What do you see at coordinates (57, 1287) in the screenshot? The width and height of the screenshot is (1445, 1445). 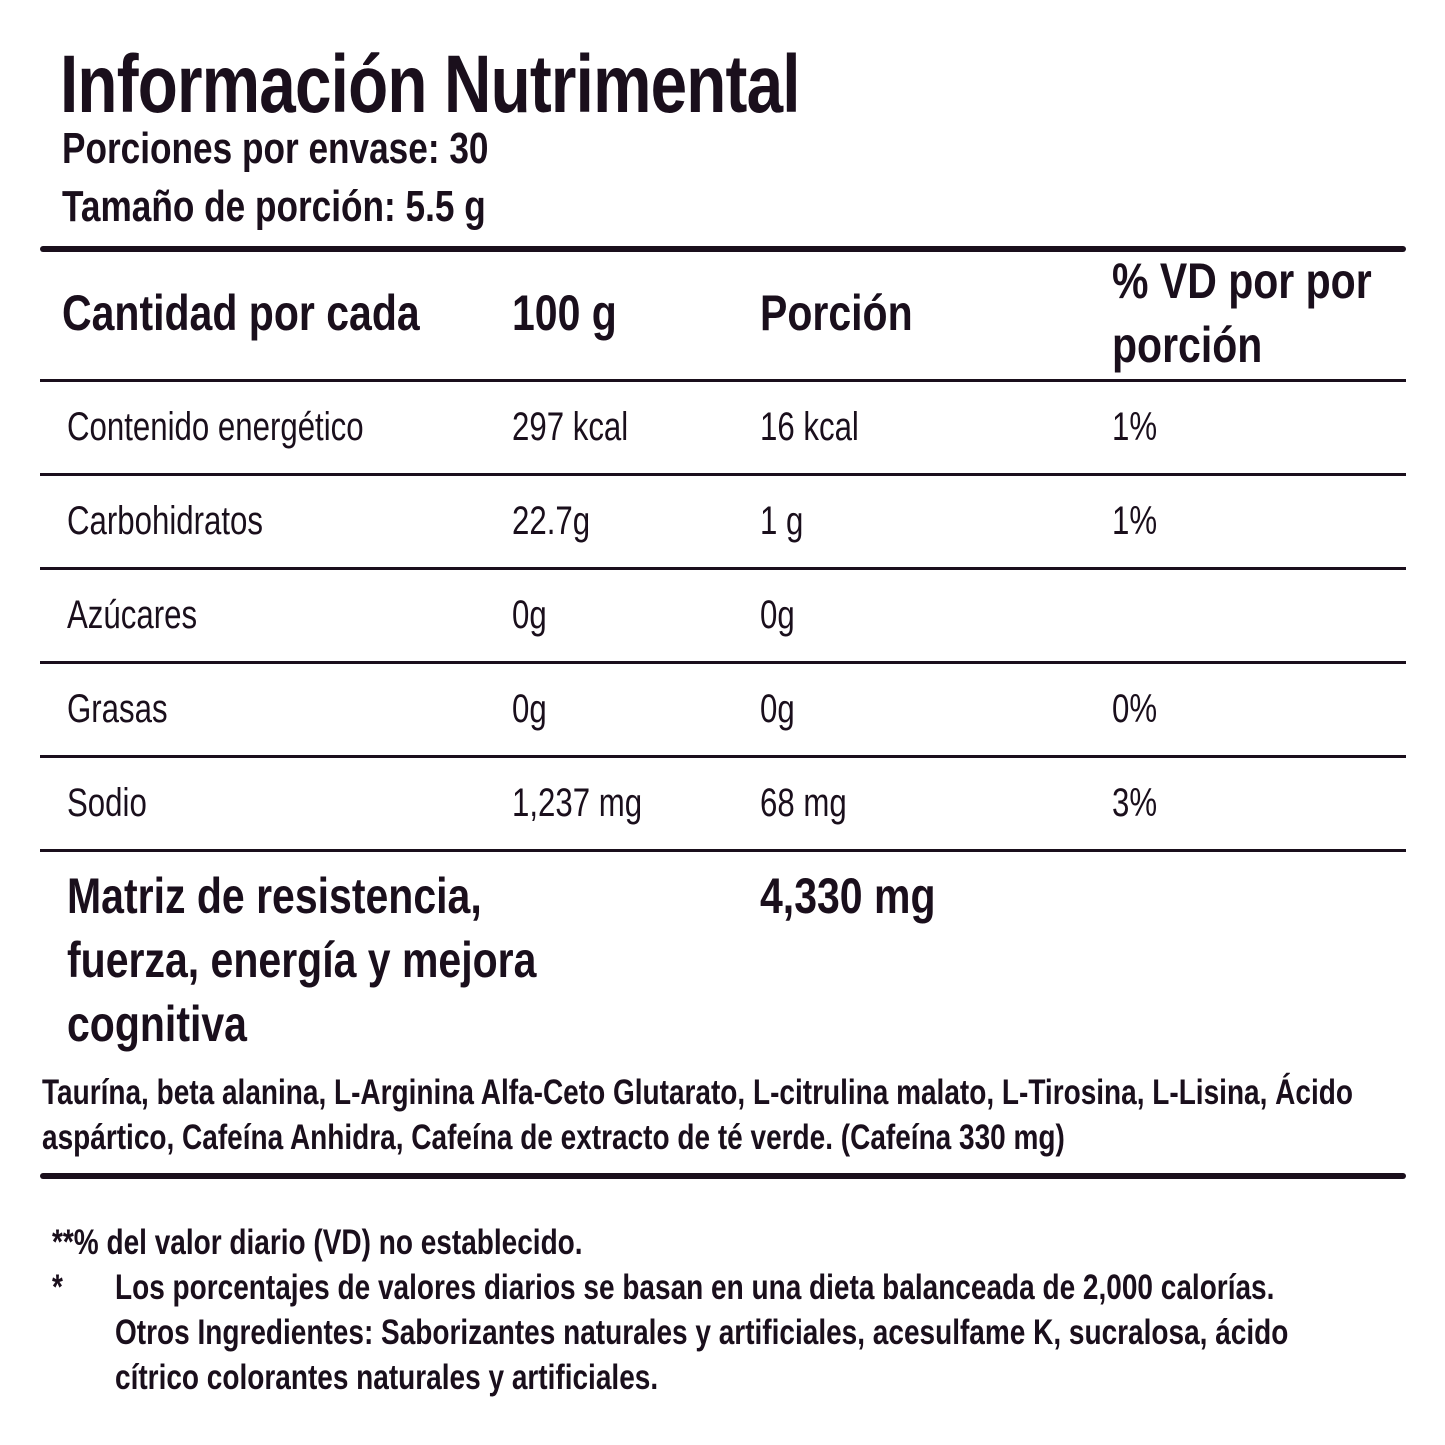 I see `footnote-asterisk: *` at bounding box center [57, 1287].